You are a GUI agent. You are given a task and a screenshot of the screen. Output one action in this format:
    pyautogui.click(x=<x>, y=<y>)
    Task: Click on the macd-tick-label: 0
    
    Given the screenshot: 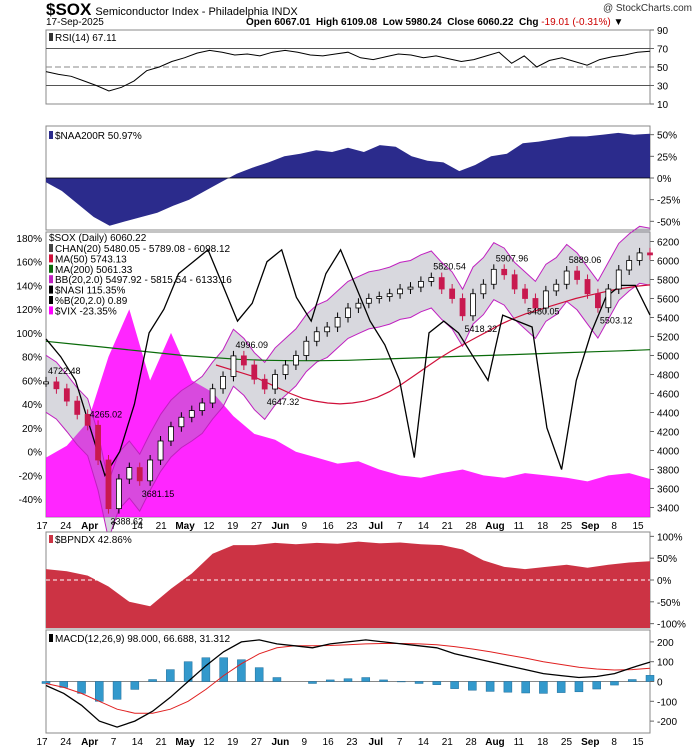 What is the action you would take?
    pyautogui.click(x=660, y=683)
    